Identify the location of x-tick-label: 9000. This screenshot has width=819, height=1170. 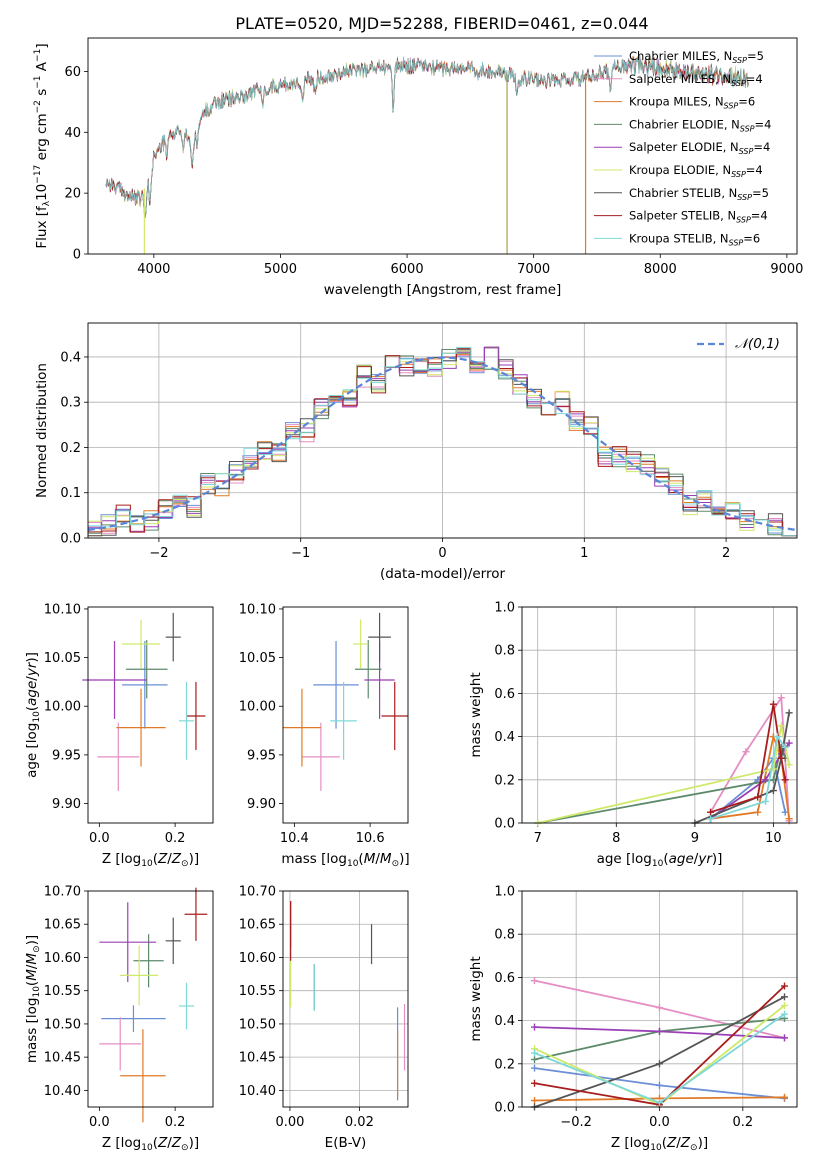
(786, 269).